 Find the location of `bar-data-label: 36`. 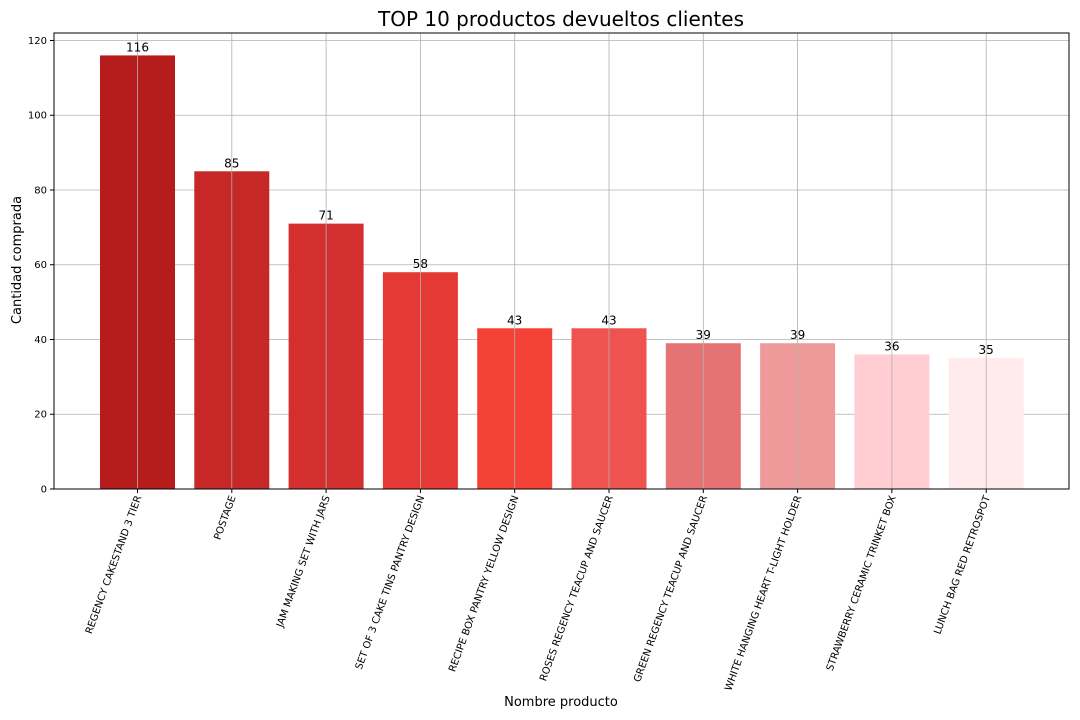

bar-data-label: 36 is located at coordinates (891, 346).